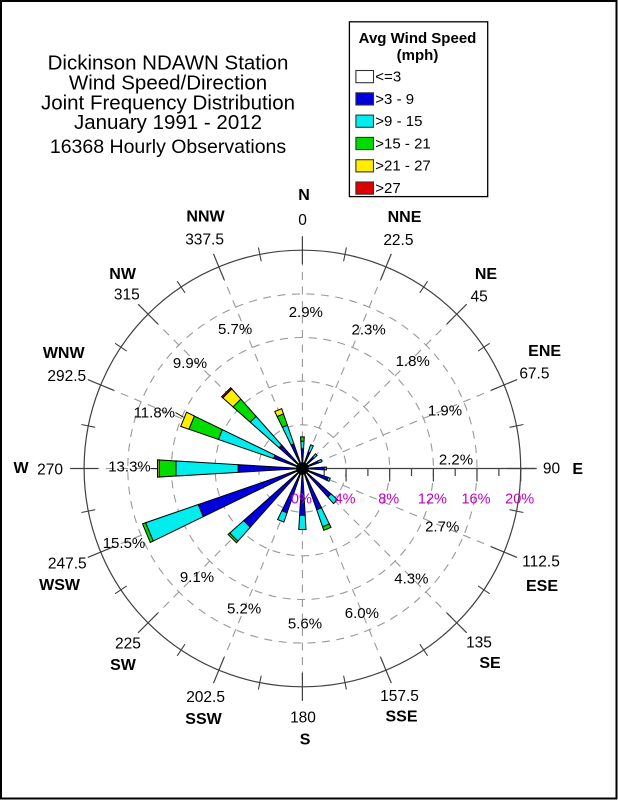 The width and height of the screenshot is (618, 805). What do you see at coordinates (197, 577) in the screenshot?
I see `svg-text: 9.1%` at bounding box center [197, 577].